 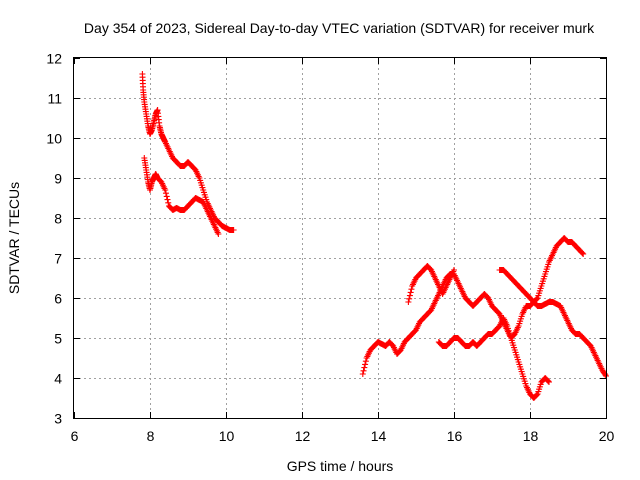 What do you see at coordinates (58, 219) in the screenshot?
I see `y-tick-label: 8` at bounding box center [58, 219].